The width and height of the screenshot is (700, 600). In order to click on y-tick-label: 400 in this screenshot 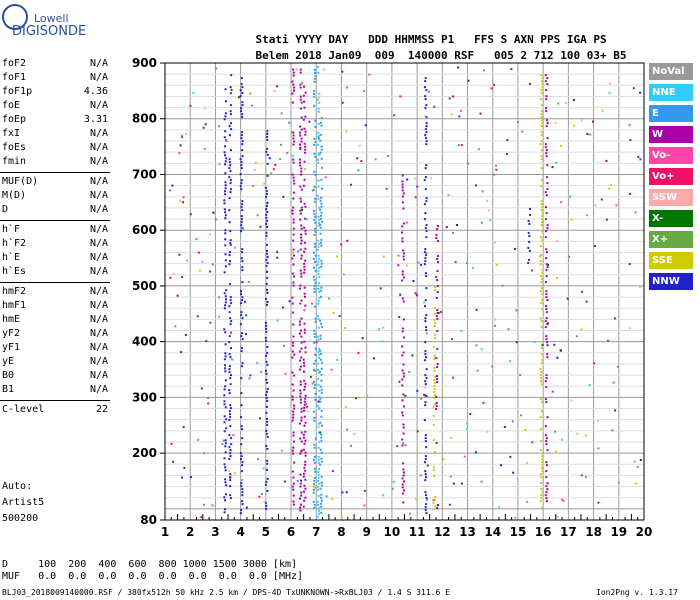, I will do `click(144, 342)`.